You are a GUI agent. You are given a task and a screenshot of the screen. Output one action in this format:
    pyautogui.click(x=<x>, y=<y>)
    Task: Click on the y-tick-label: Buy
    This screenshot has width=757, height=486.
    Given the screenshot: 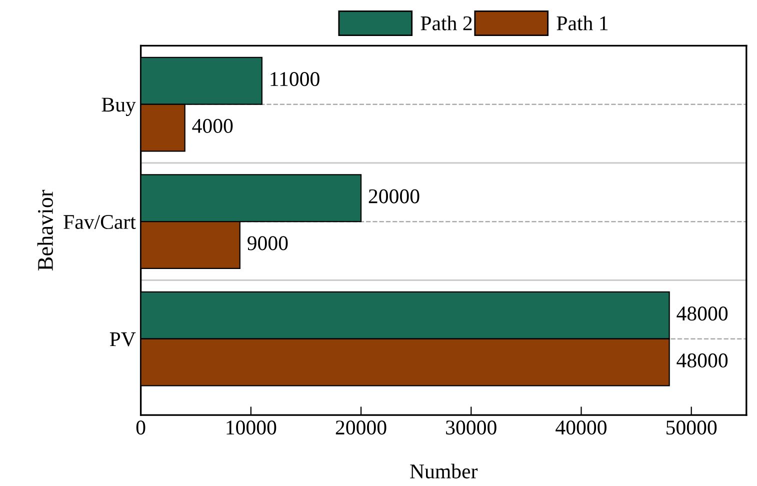 What is the action you would take?
    pyautogui.click(x=119, y=107)
    